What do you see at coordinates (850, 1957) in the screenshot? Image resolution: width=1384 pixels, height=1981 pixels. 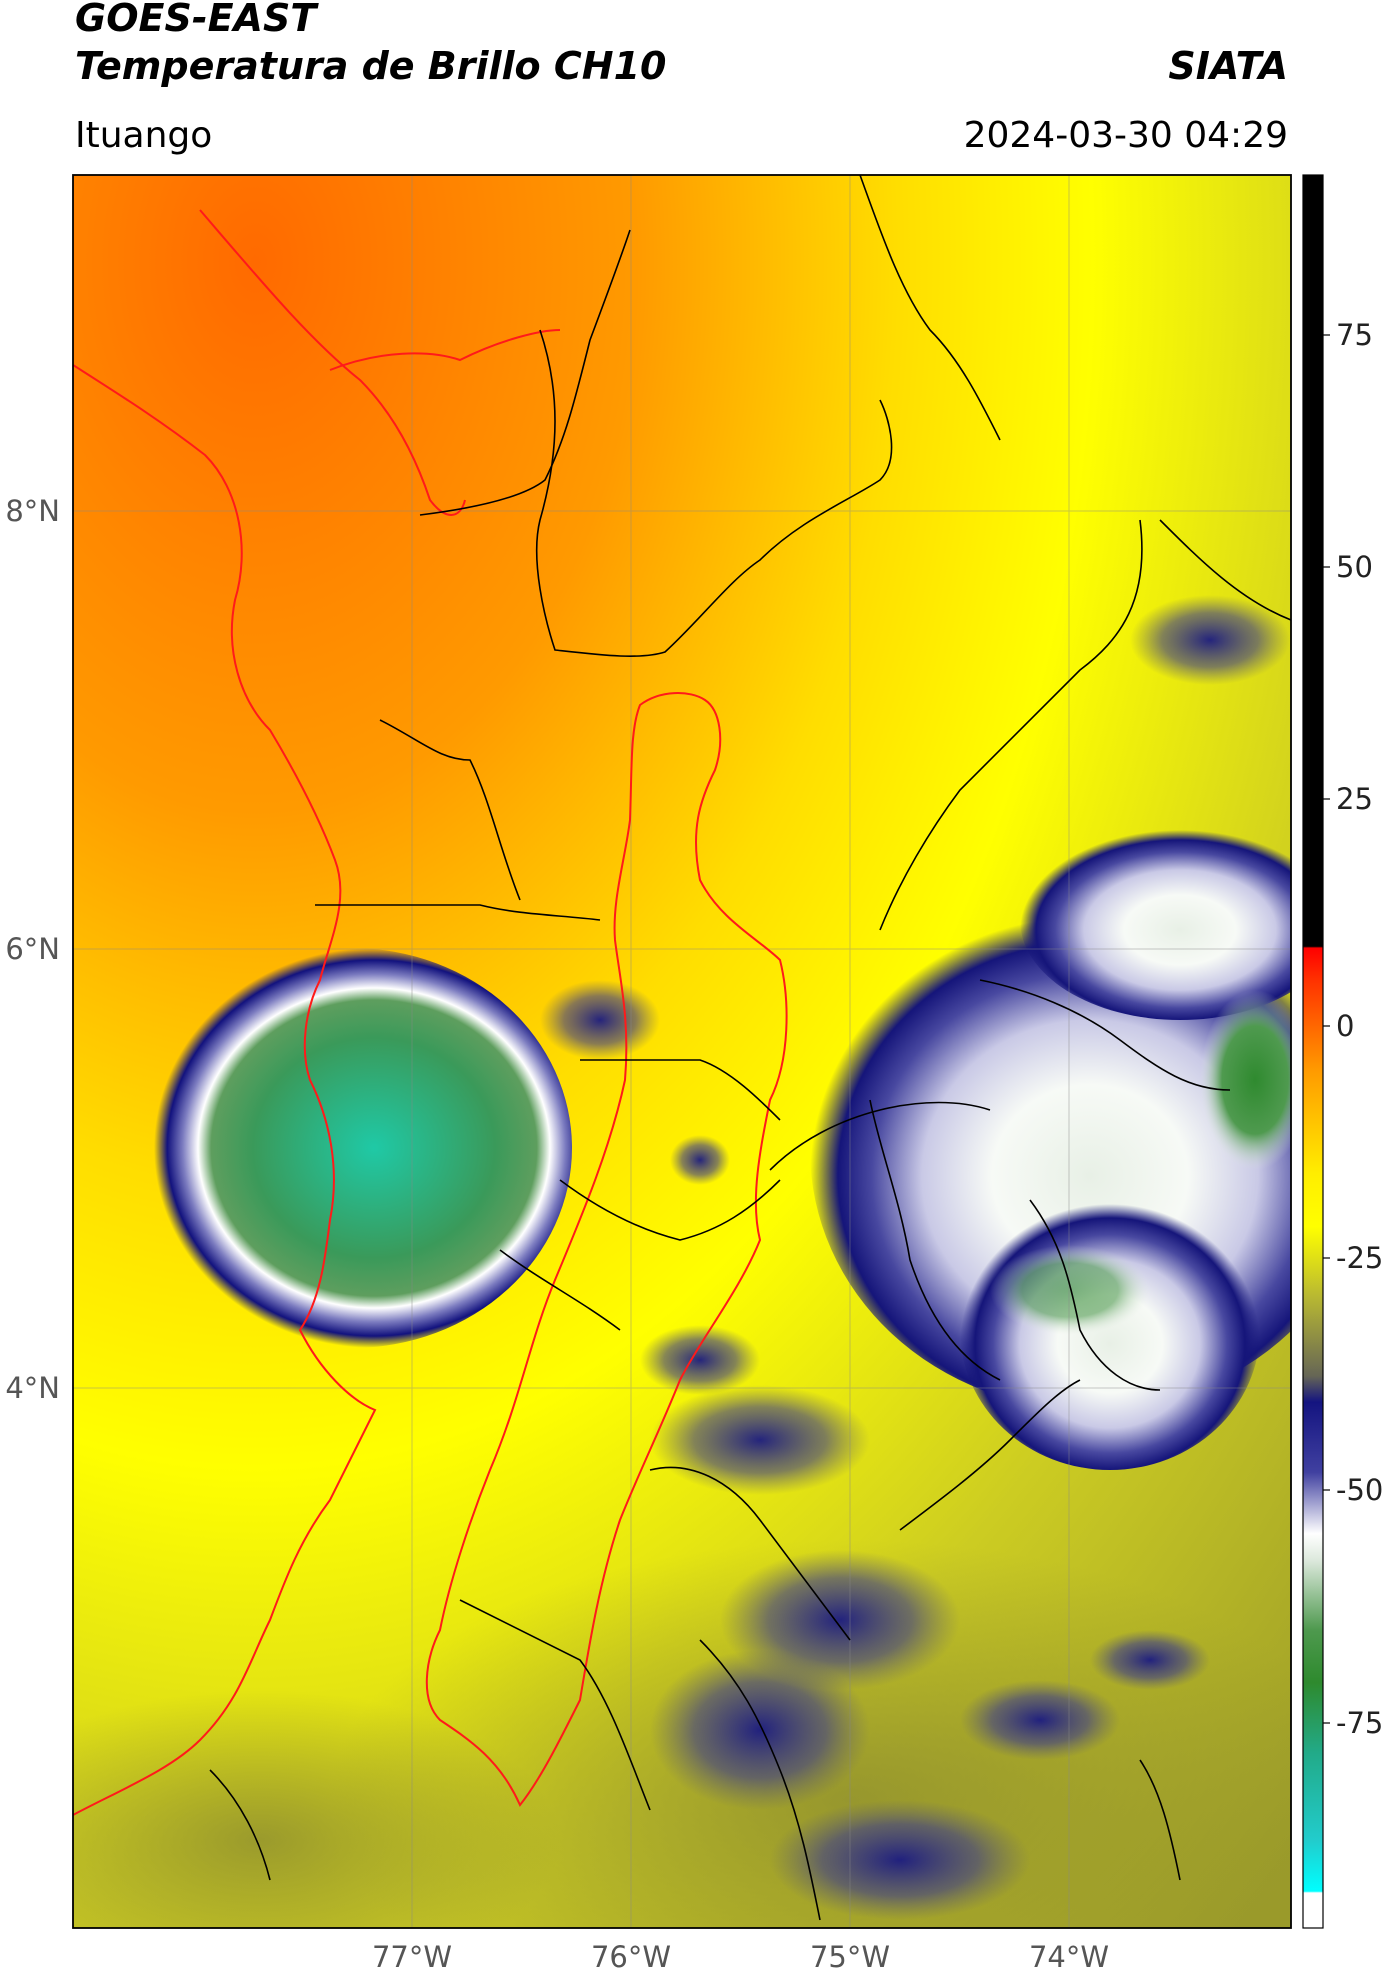 I see `lon-label-75w: 75°W` at bounding box center [850, 1957].